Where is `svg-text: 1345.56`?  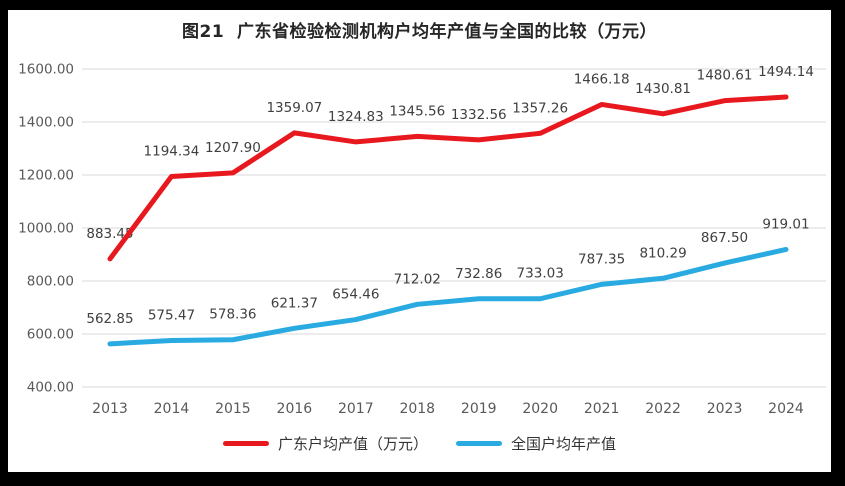
svg-text: 1345.56 is located at coordinates (417, 111).